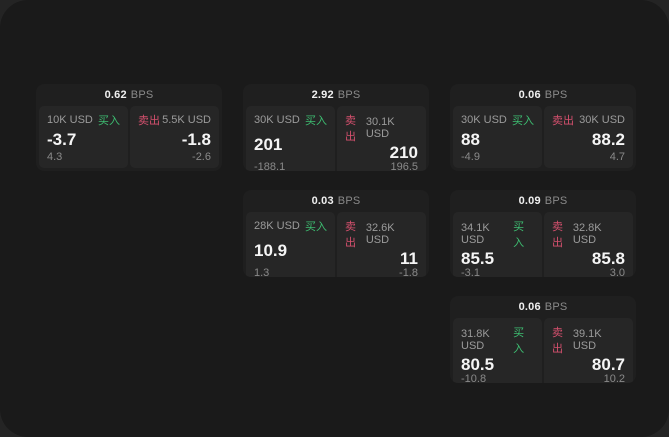 The height and width of the screenshot is (437, 669). What do you see at coordinates (408, 272) in the screenshot?
I see `sell-delta: -1.8` at bounding box center [408, 272].